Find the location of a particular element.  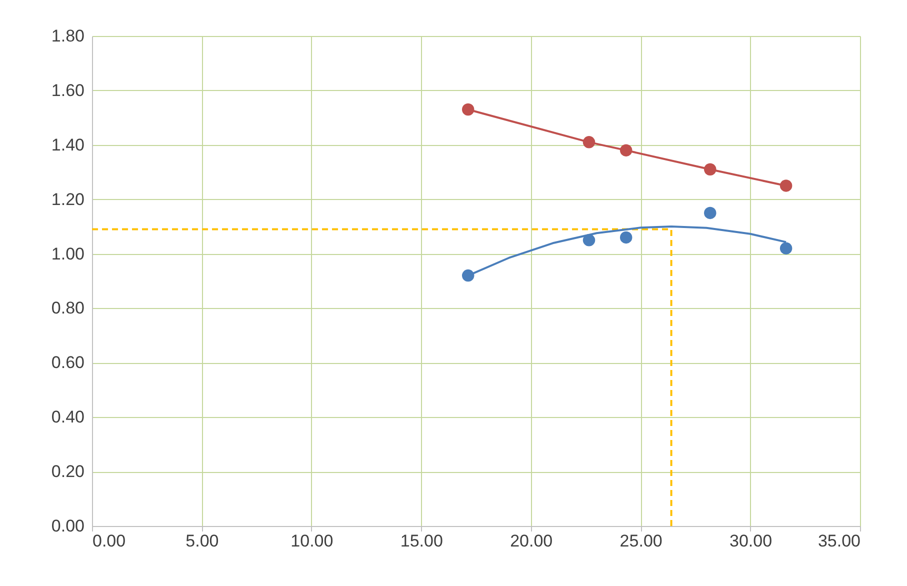

y-tick-label: 0.00 is located at coordinates (67, 526).